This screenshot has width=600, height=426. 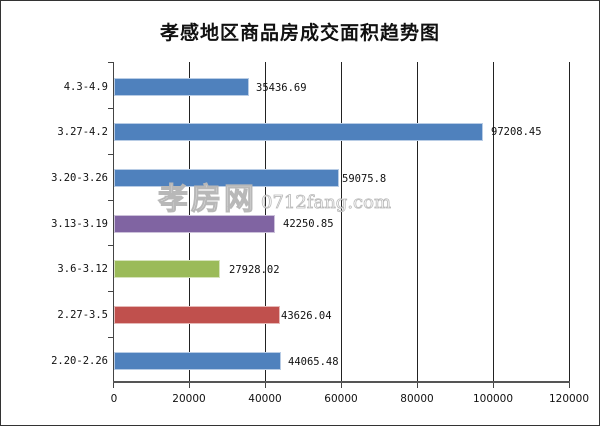 I want to click on category-label: 3.20-3.26, so click(x=79, y=178).